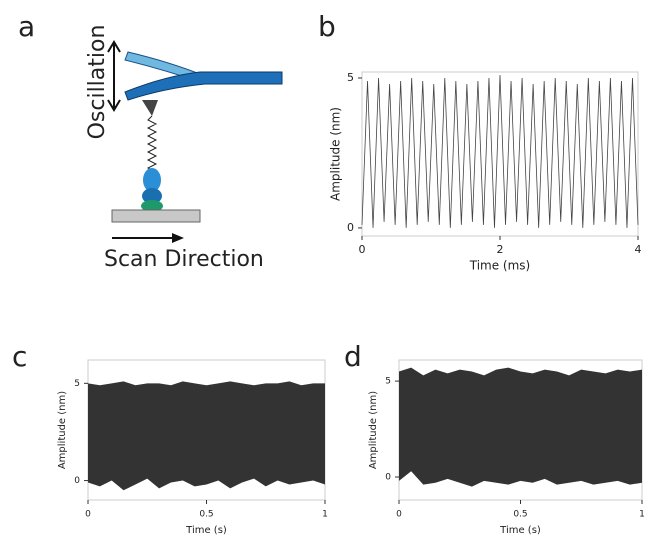  Describe the element at coordinates (203, 86) in the screenshot. I see `cantilever-down` at that location.